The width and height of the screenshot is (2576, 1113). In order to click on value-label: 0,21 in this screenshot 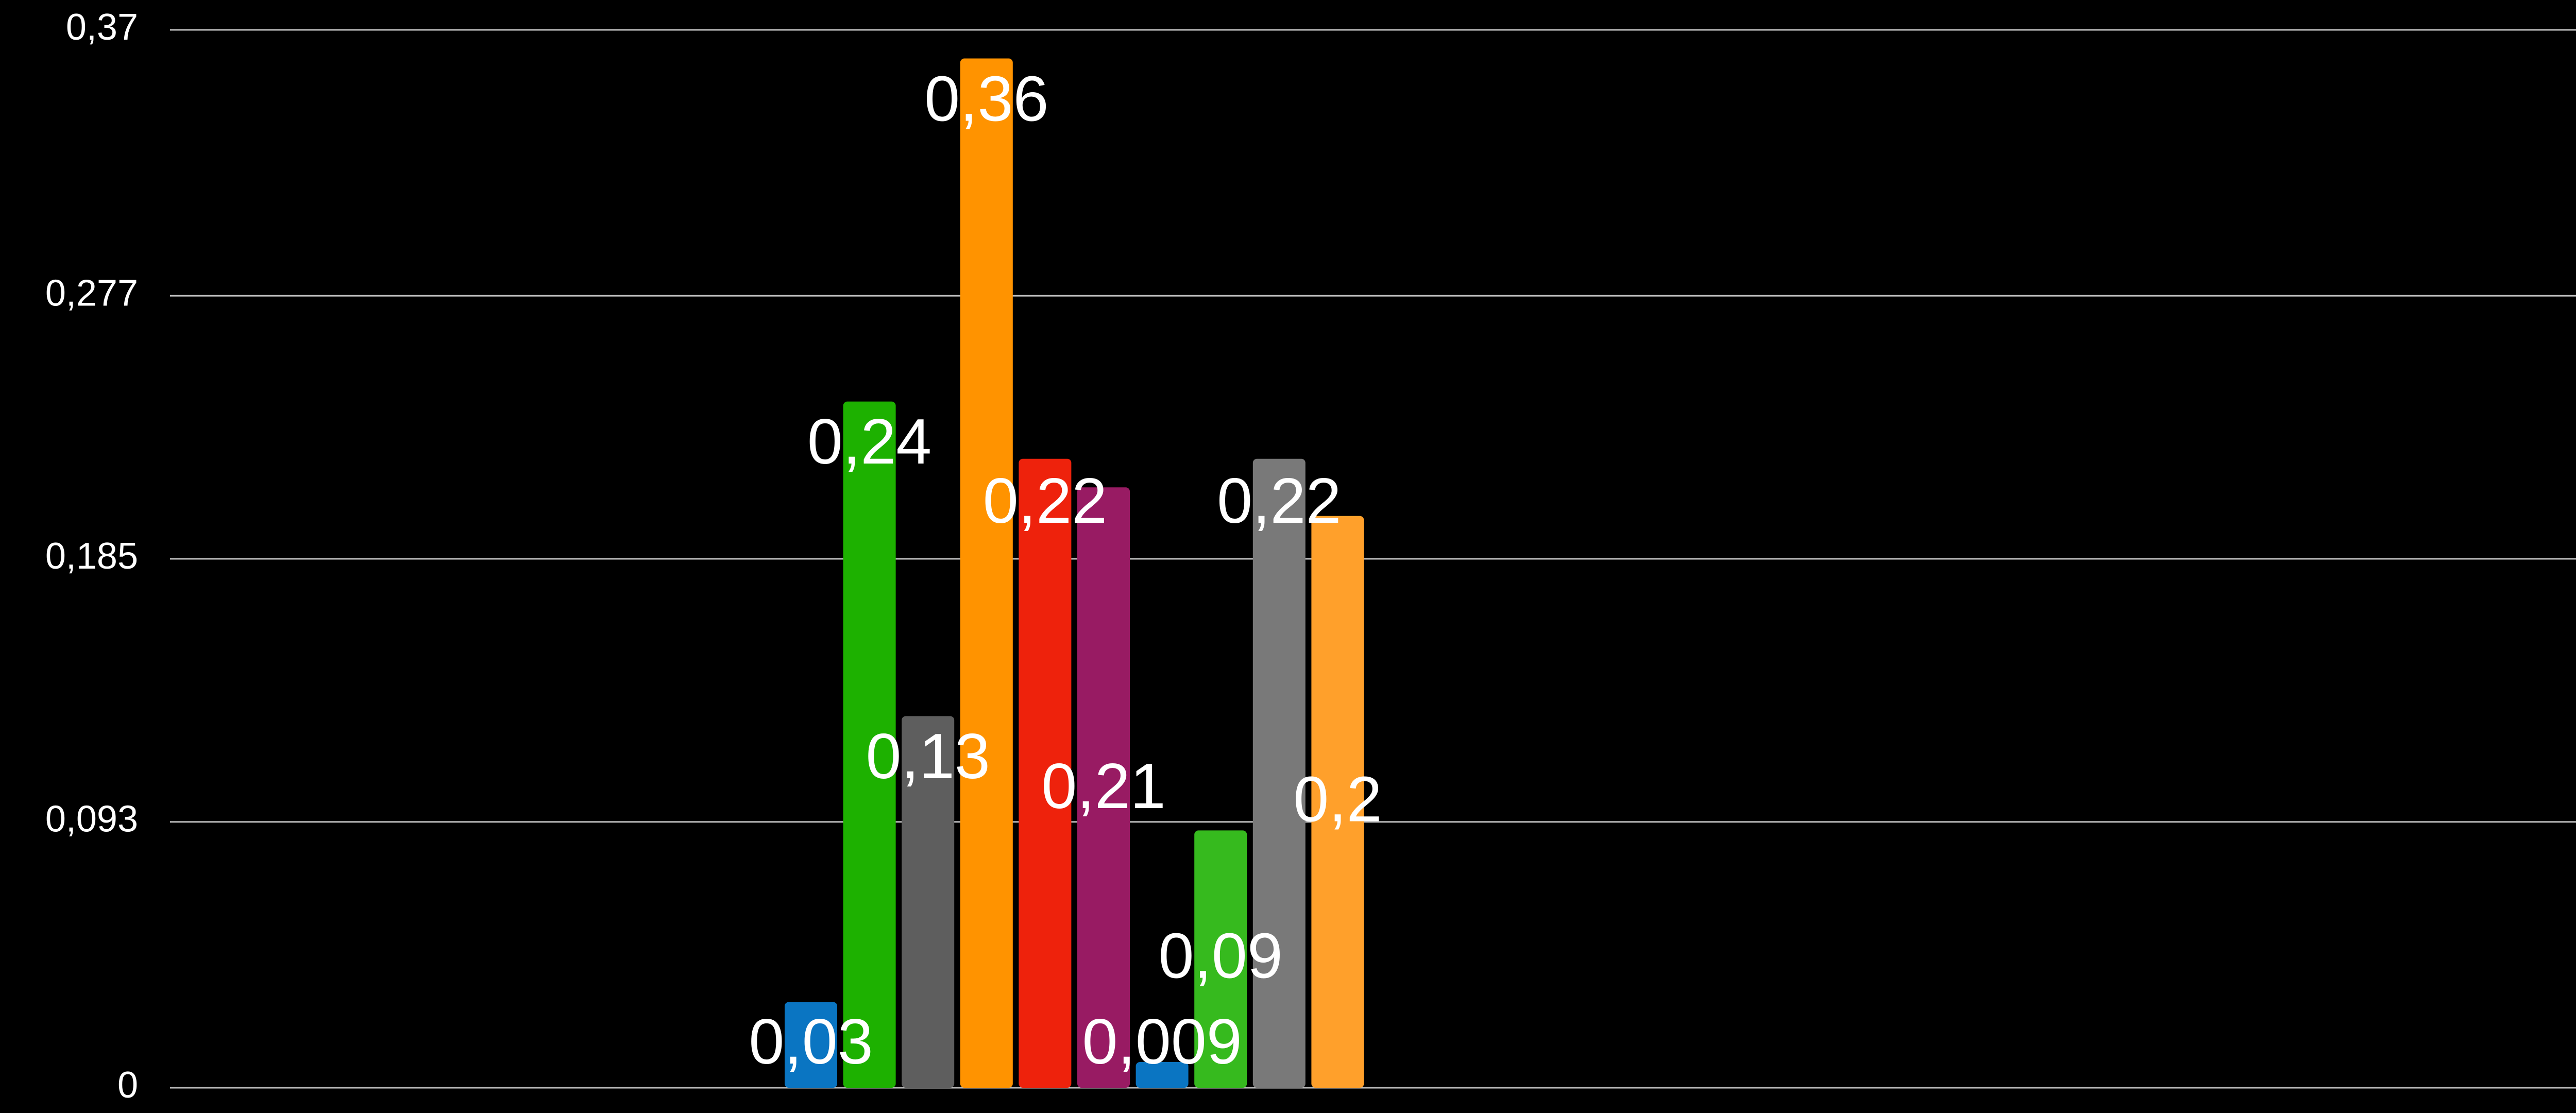, I will do `click(1103, 787)`.